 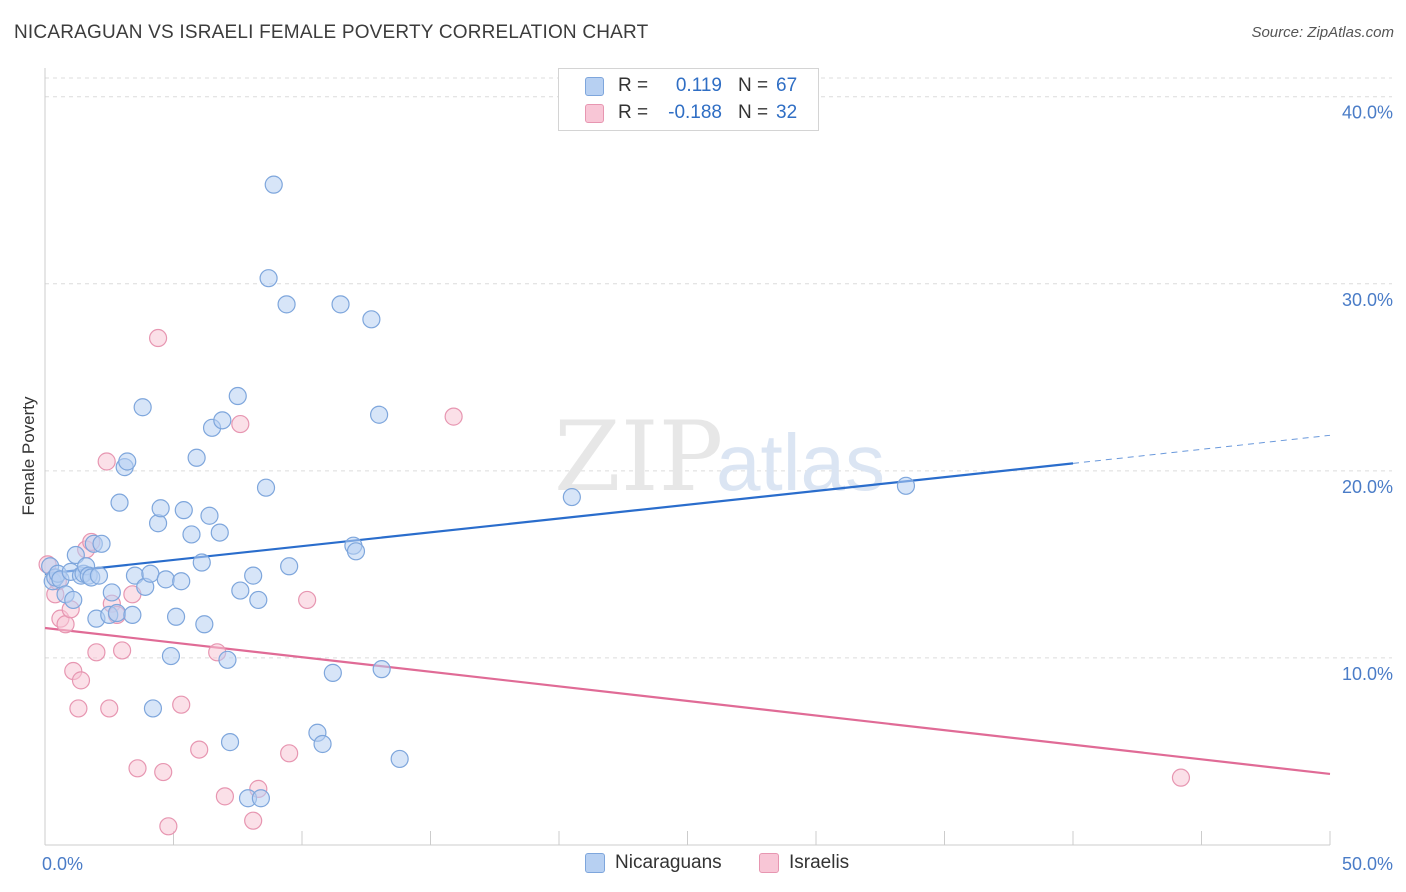 I want to click on y-tick-label: 20.0%, so click(x=1367, y=487).